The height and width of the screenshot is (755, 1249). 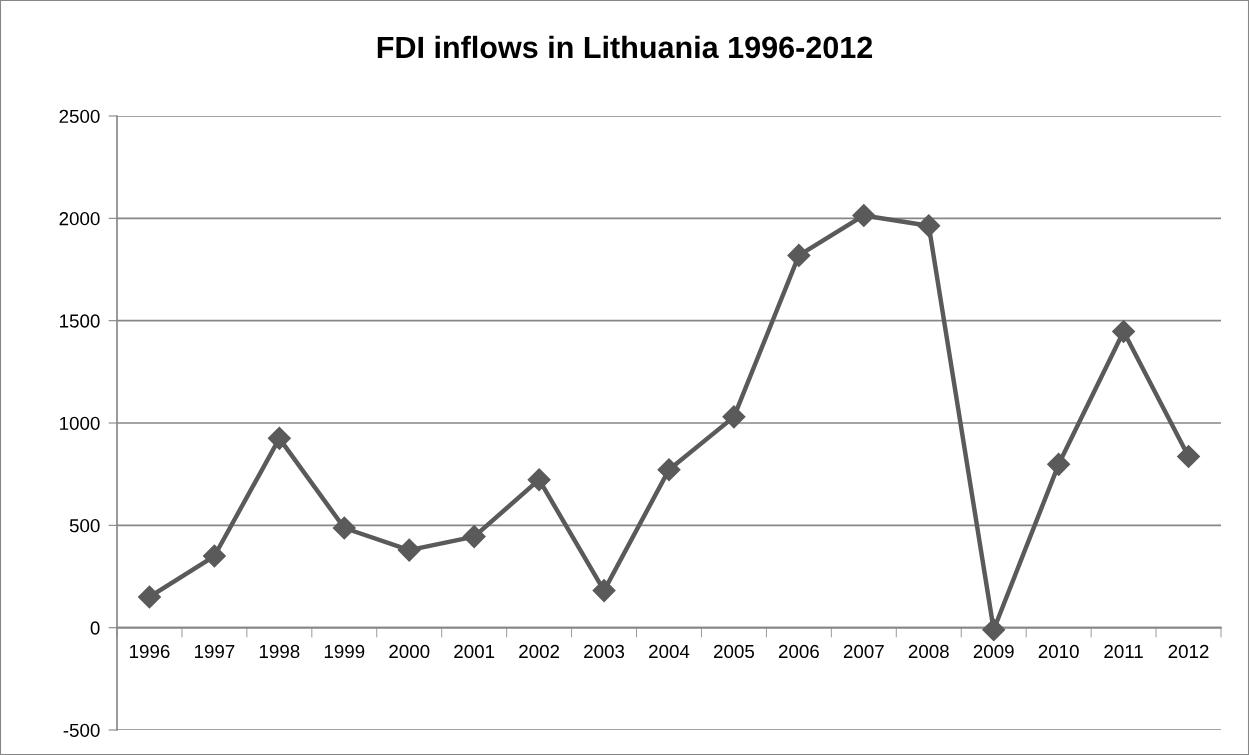 I want to click on y-tick-label: 1000, so click(x=80, y=423).